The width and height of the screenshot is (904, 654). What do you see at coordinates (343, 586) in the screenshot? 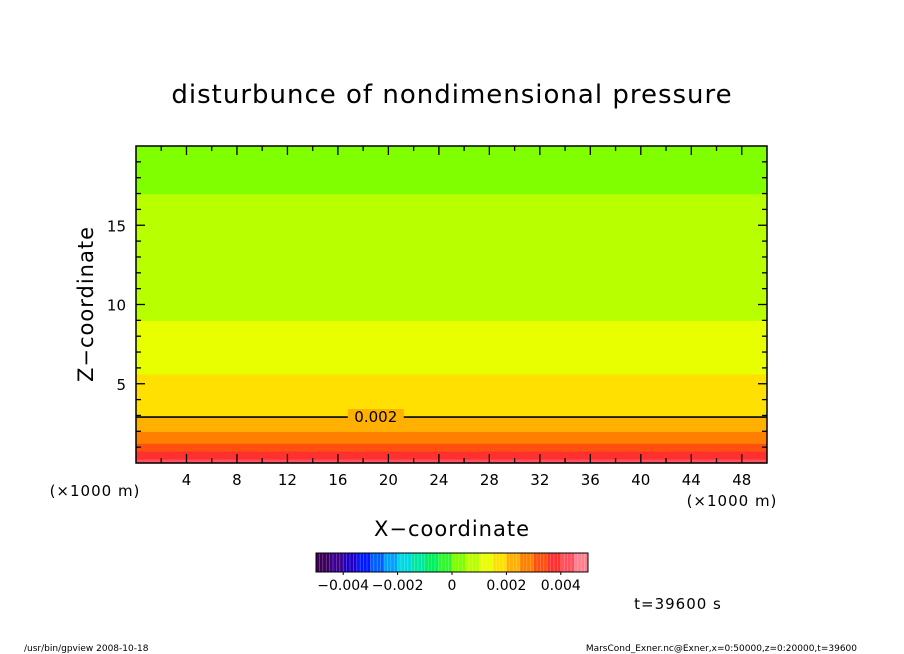
I see `colorbar-tick-label: −0.004` at bounding box center [343, 586].